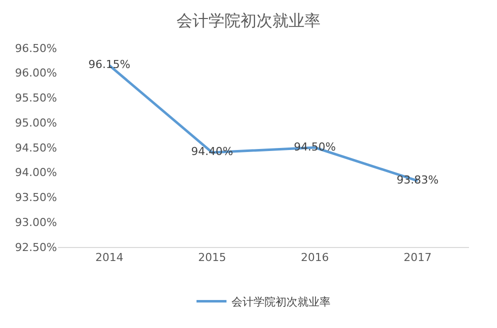  What do you see at coordinates (248, 20) in the screenshot?
I see `chart-title: 会计学院初次就业率` at bounding box center [248, 20].